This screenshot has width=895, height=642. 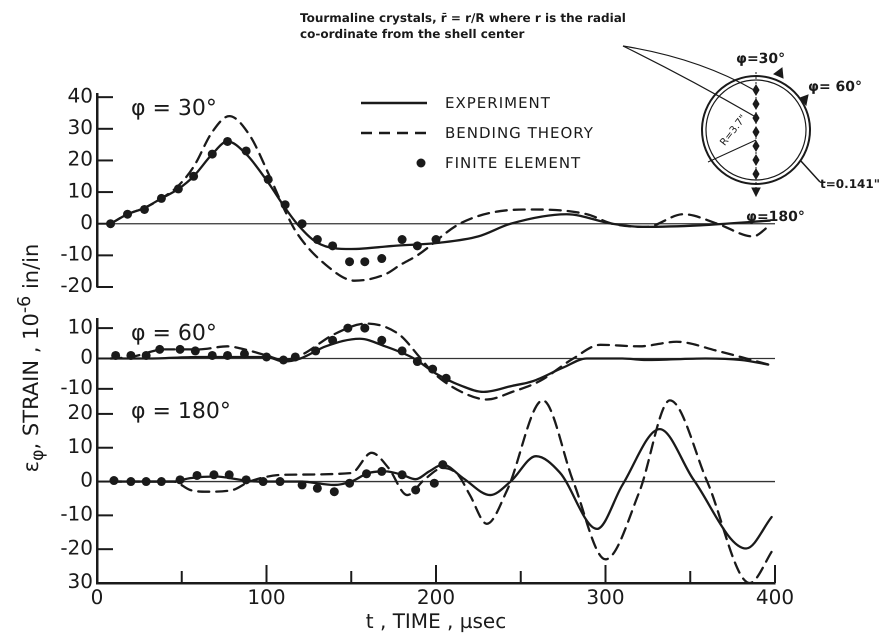 What do you see at coordinates (498, 103) in the screenshot?
I see `legend-label: EXPERIMENT` at bounding box center [498, 103].